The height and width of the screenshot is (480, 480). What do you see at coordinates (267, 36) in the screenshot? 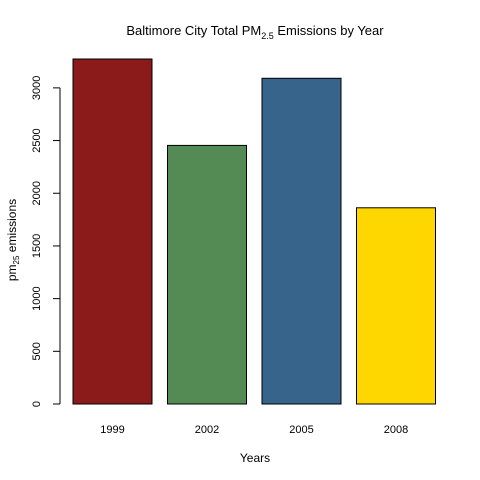
I see `chart-title-subscript: 2.5` at bounding box center [267, 36].